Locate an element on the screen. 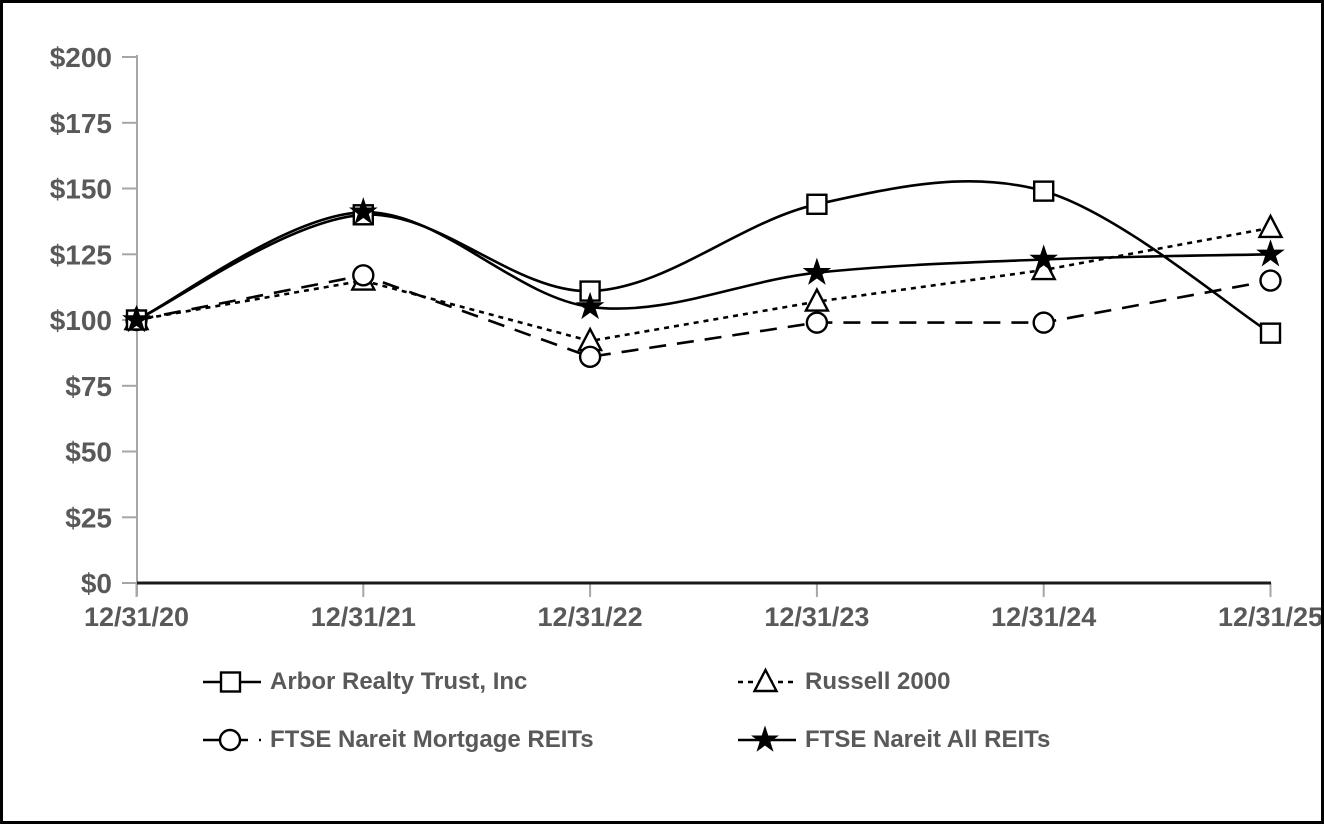 The image size is (1324, 824). legend-item-ftse-nareit-mortgage-reits: FTSE Nareit Mortgage REITs is located at coordinates (398, 740).